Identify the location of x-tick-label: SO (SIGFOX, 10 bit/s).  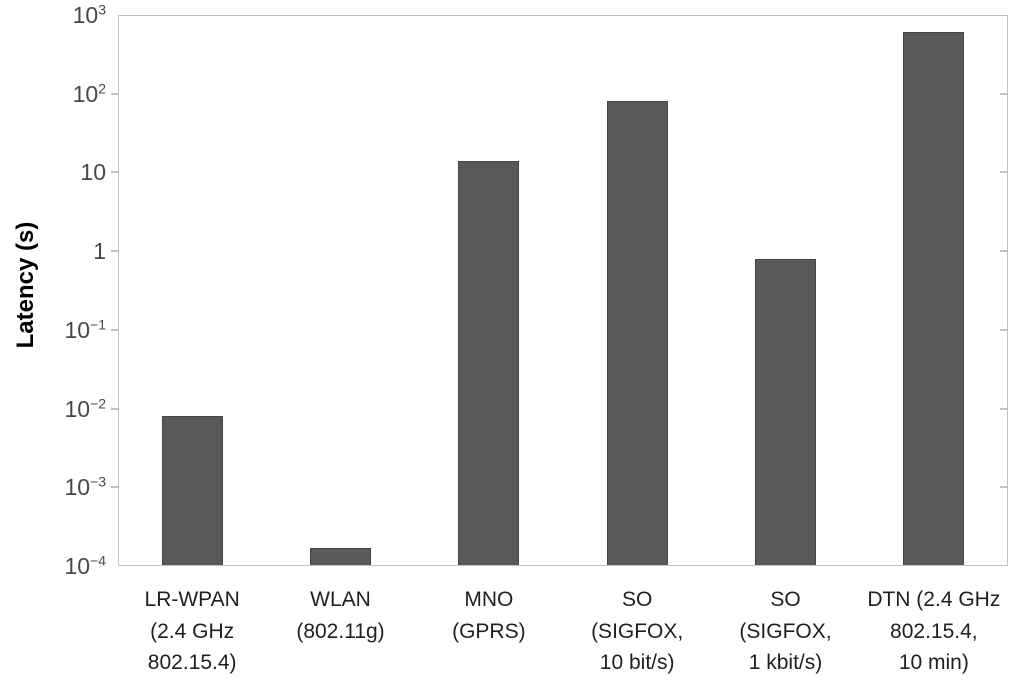
(637, 631).